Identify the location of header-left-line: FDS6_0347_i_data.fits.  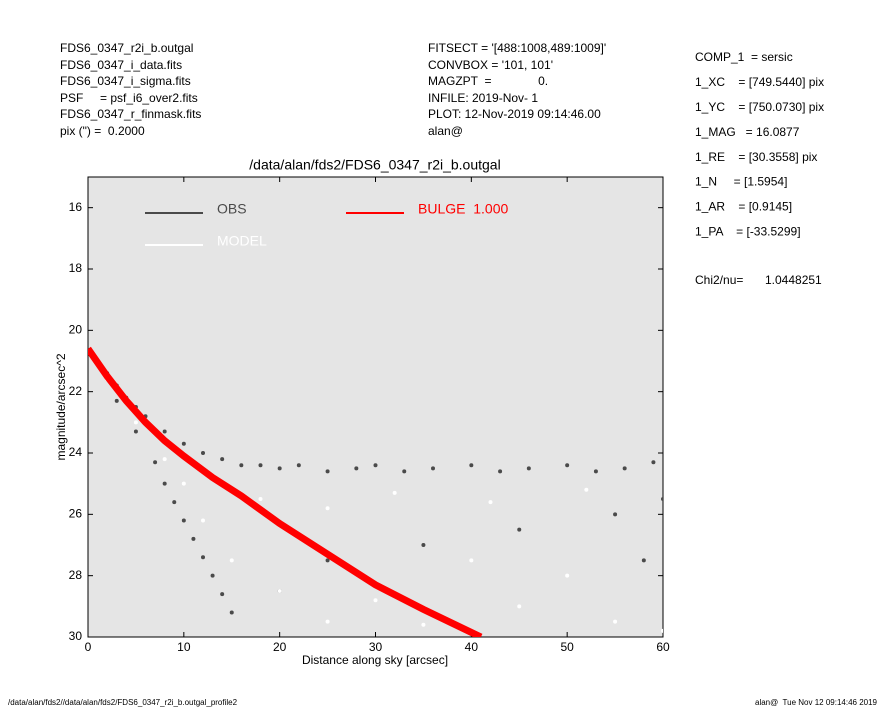
(121, 65).